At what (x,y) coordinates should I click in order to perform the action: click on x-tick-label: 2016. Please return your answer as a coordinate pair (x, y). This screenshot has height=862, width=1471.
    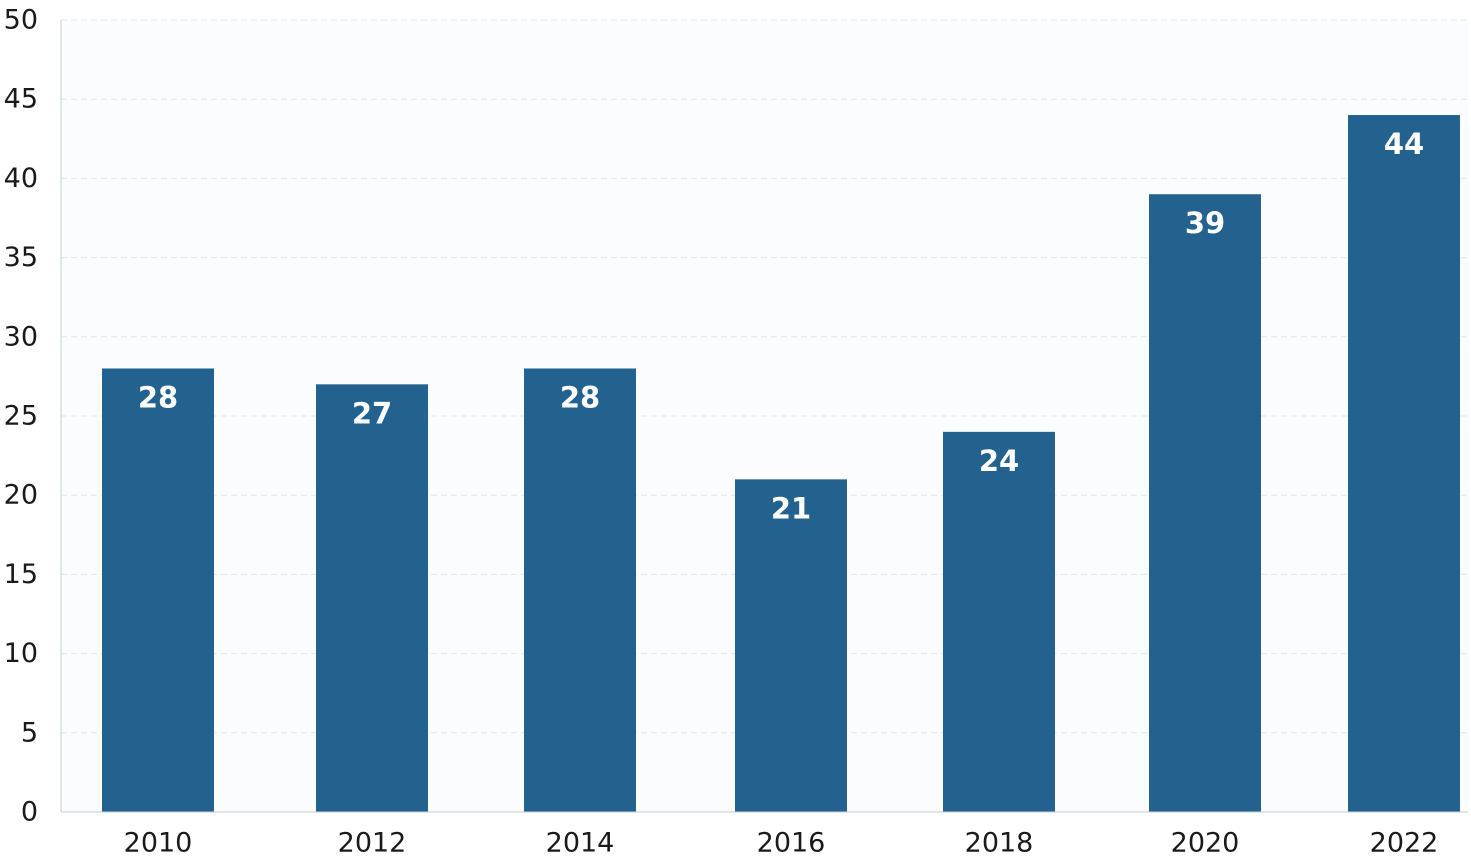
    Looking at the image, I should click on (791, 843).